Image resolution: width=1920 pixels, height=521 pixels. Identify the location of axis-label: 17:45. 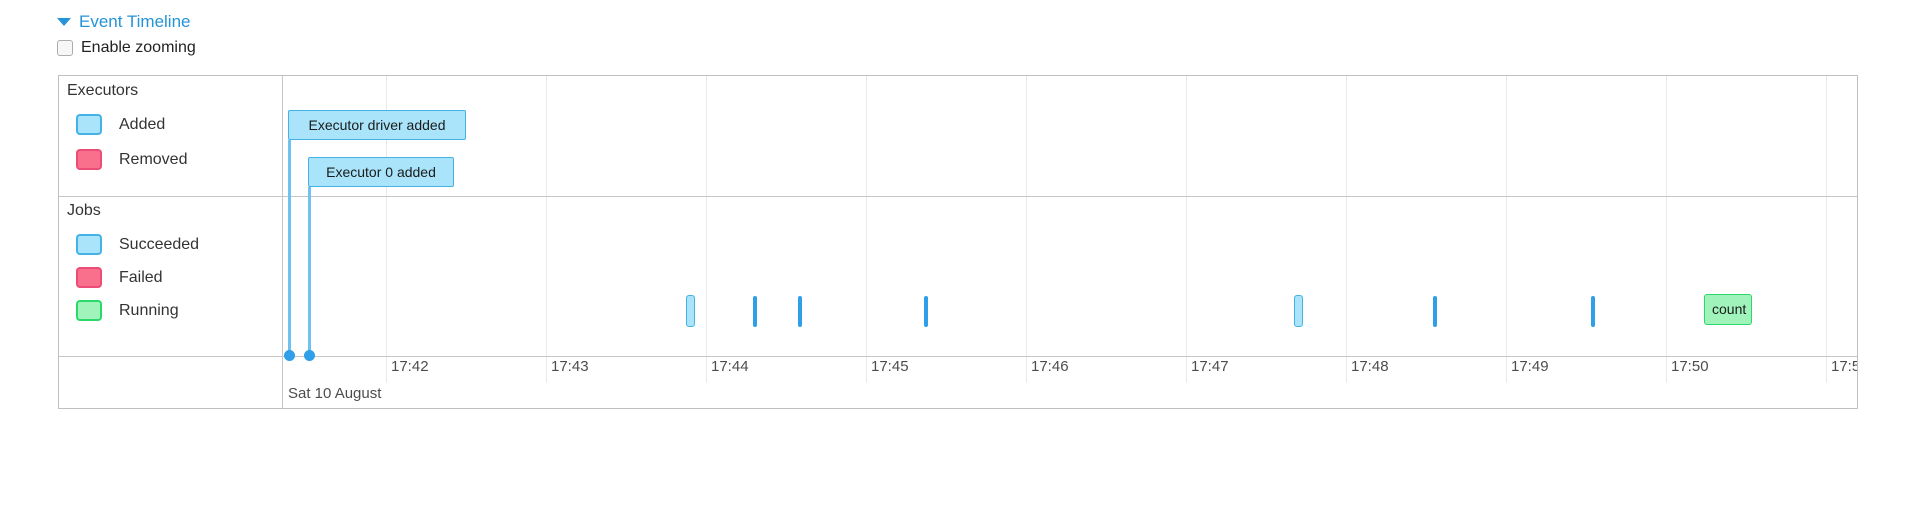
(890, 366).